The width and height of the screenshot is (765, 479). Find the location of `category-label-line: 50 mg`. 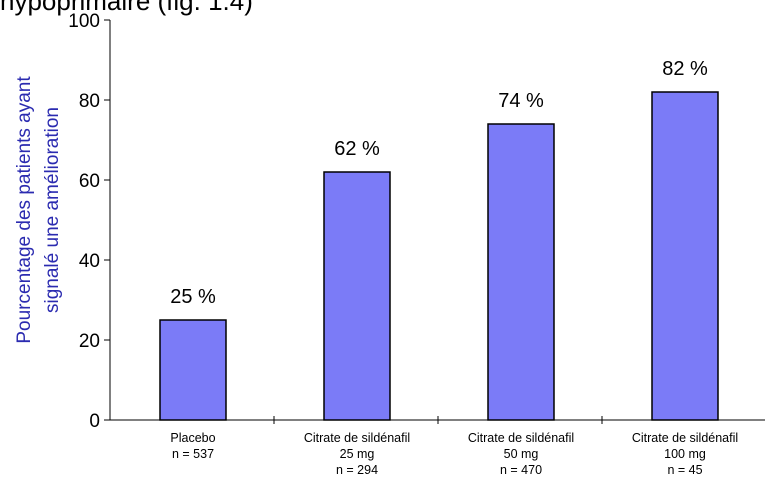

category-label-line: 50 mg is located at coordinates (521, 454).